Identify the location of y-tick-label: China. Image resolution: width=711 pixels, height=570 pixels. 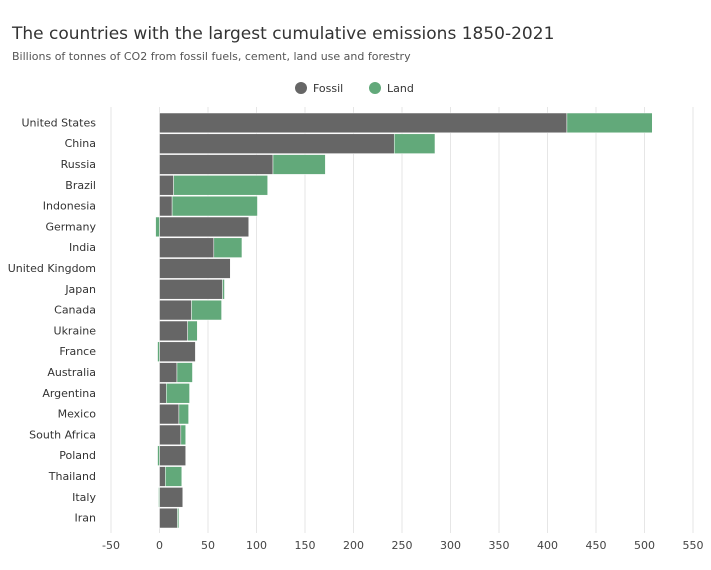
(80, 143).